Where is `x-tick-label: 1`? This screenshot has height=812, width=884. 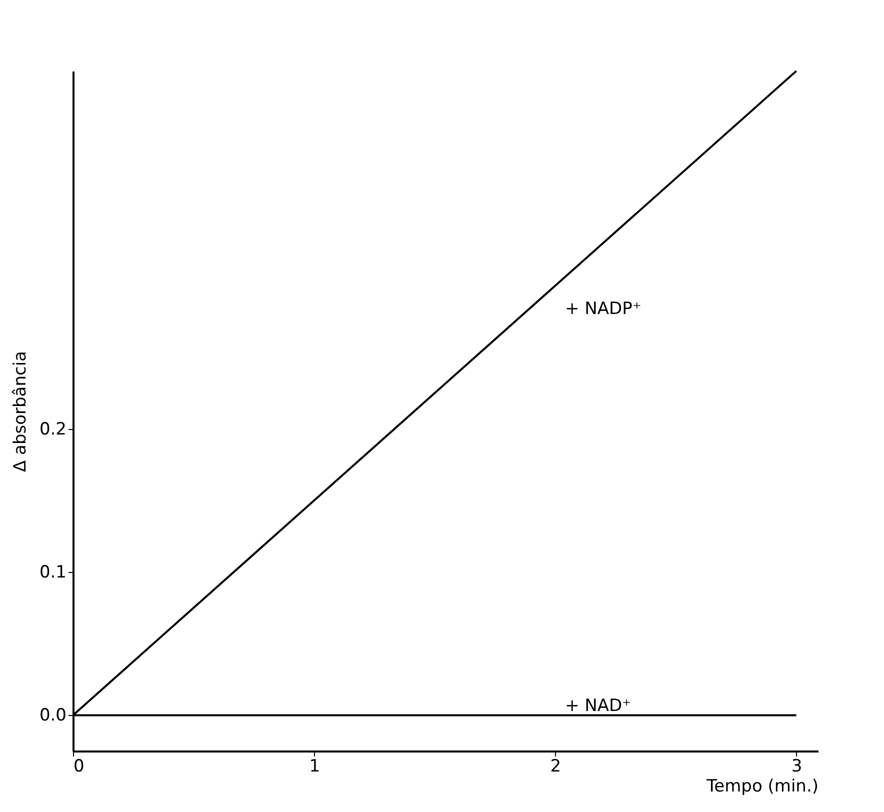 x-tick-label: 1 is located at coordinates (314, 766).